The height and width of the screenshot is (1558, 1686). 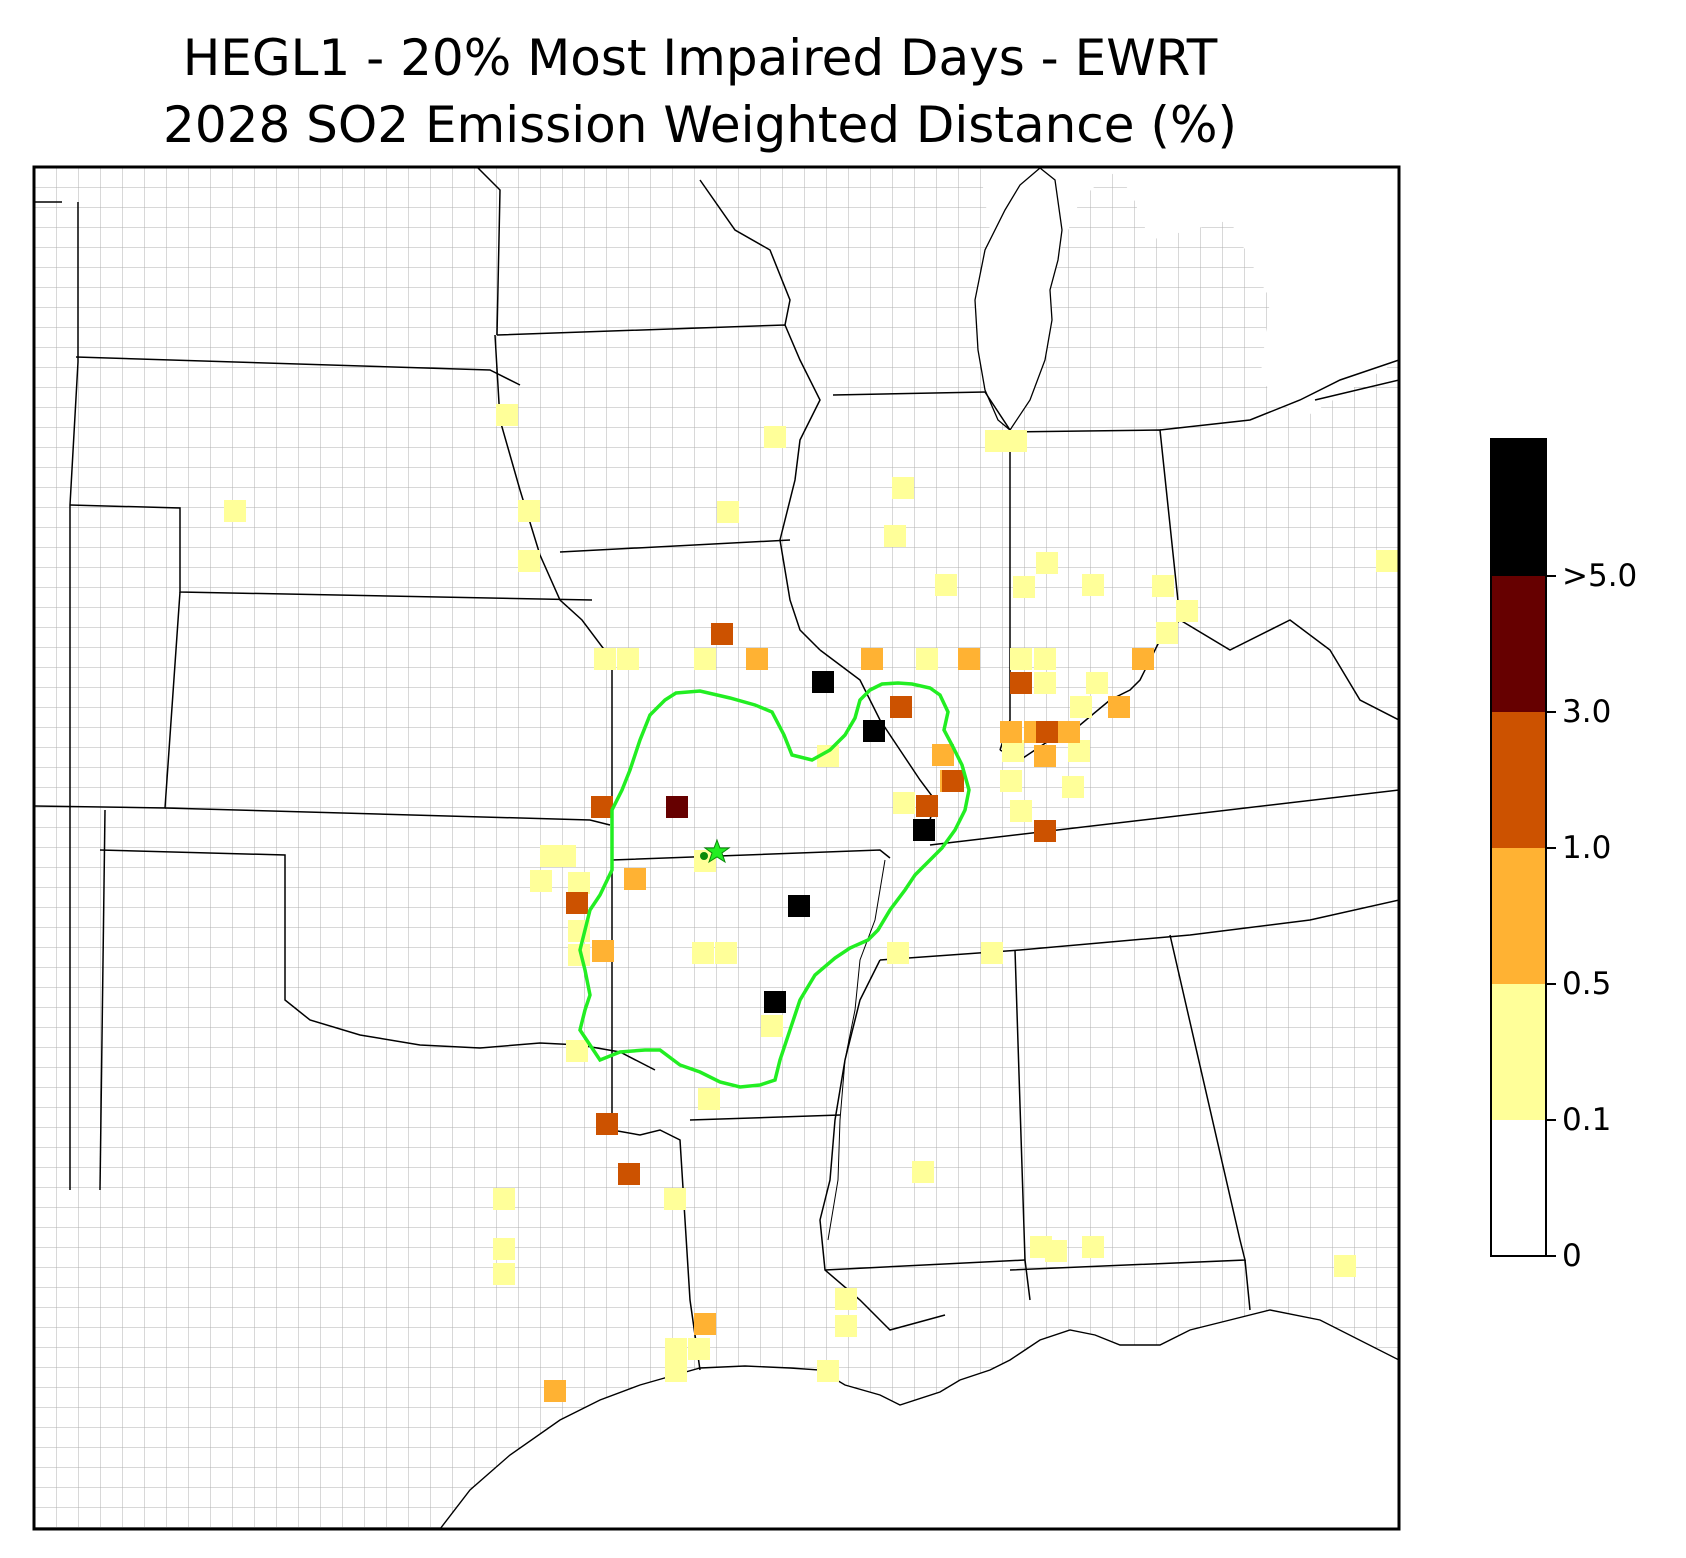 I want to click on colorbar, so click(x=1523, y=847).